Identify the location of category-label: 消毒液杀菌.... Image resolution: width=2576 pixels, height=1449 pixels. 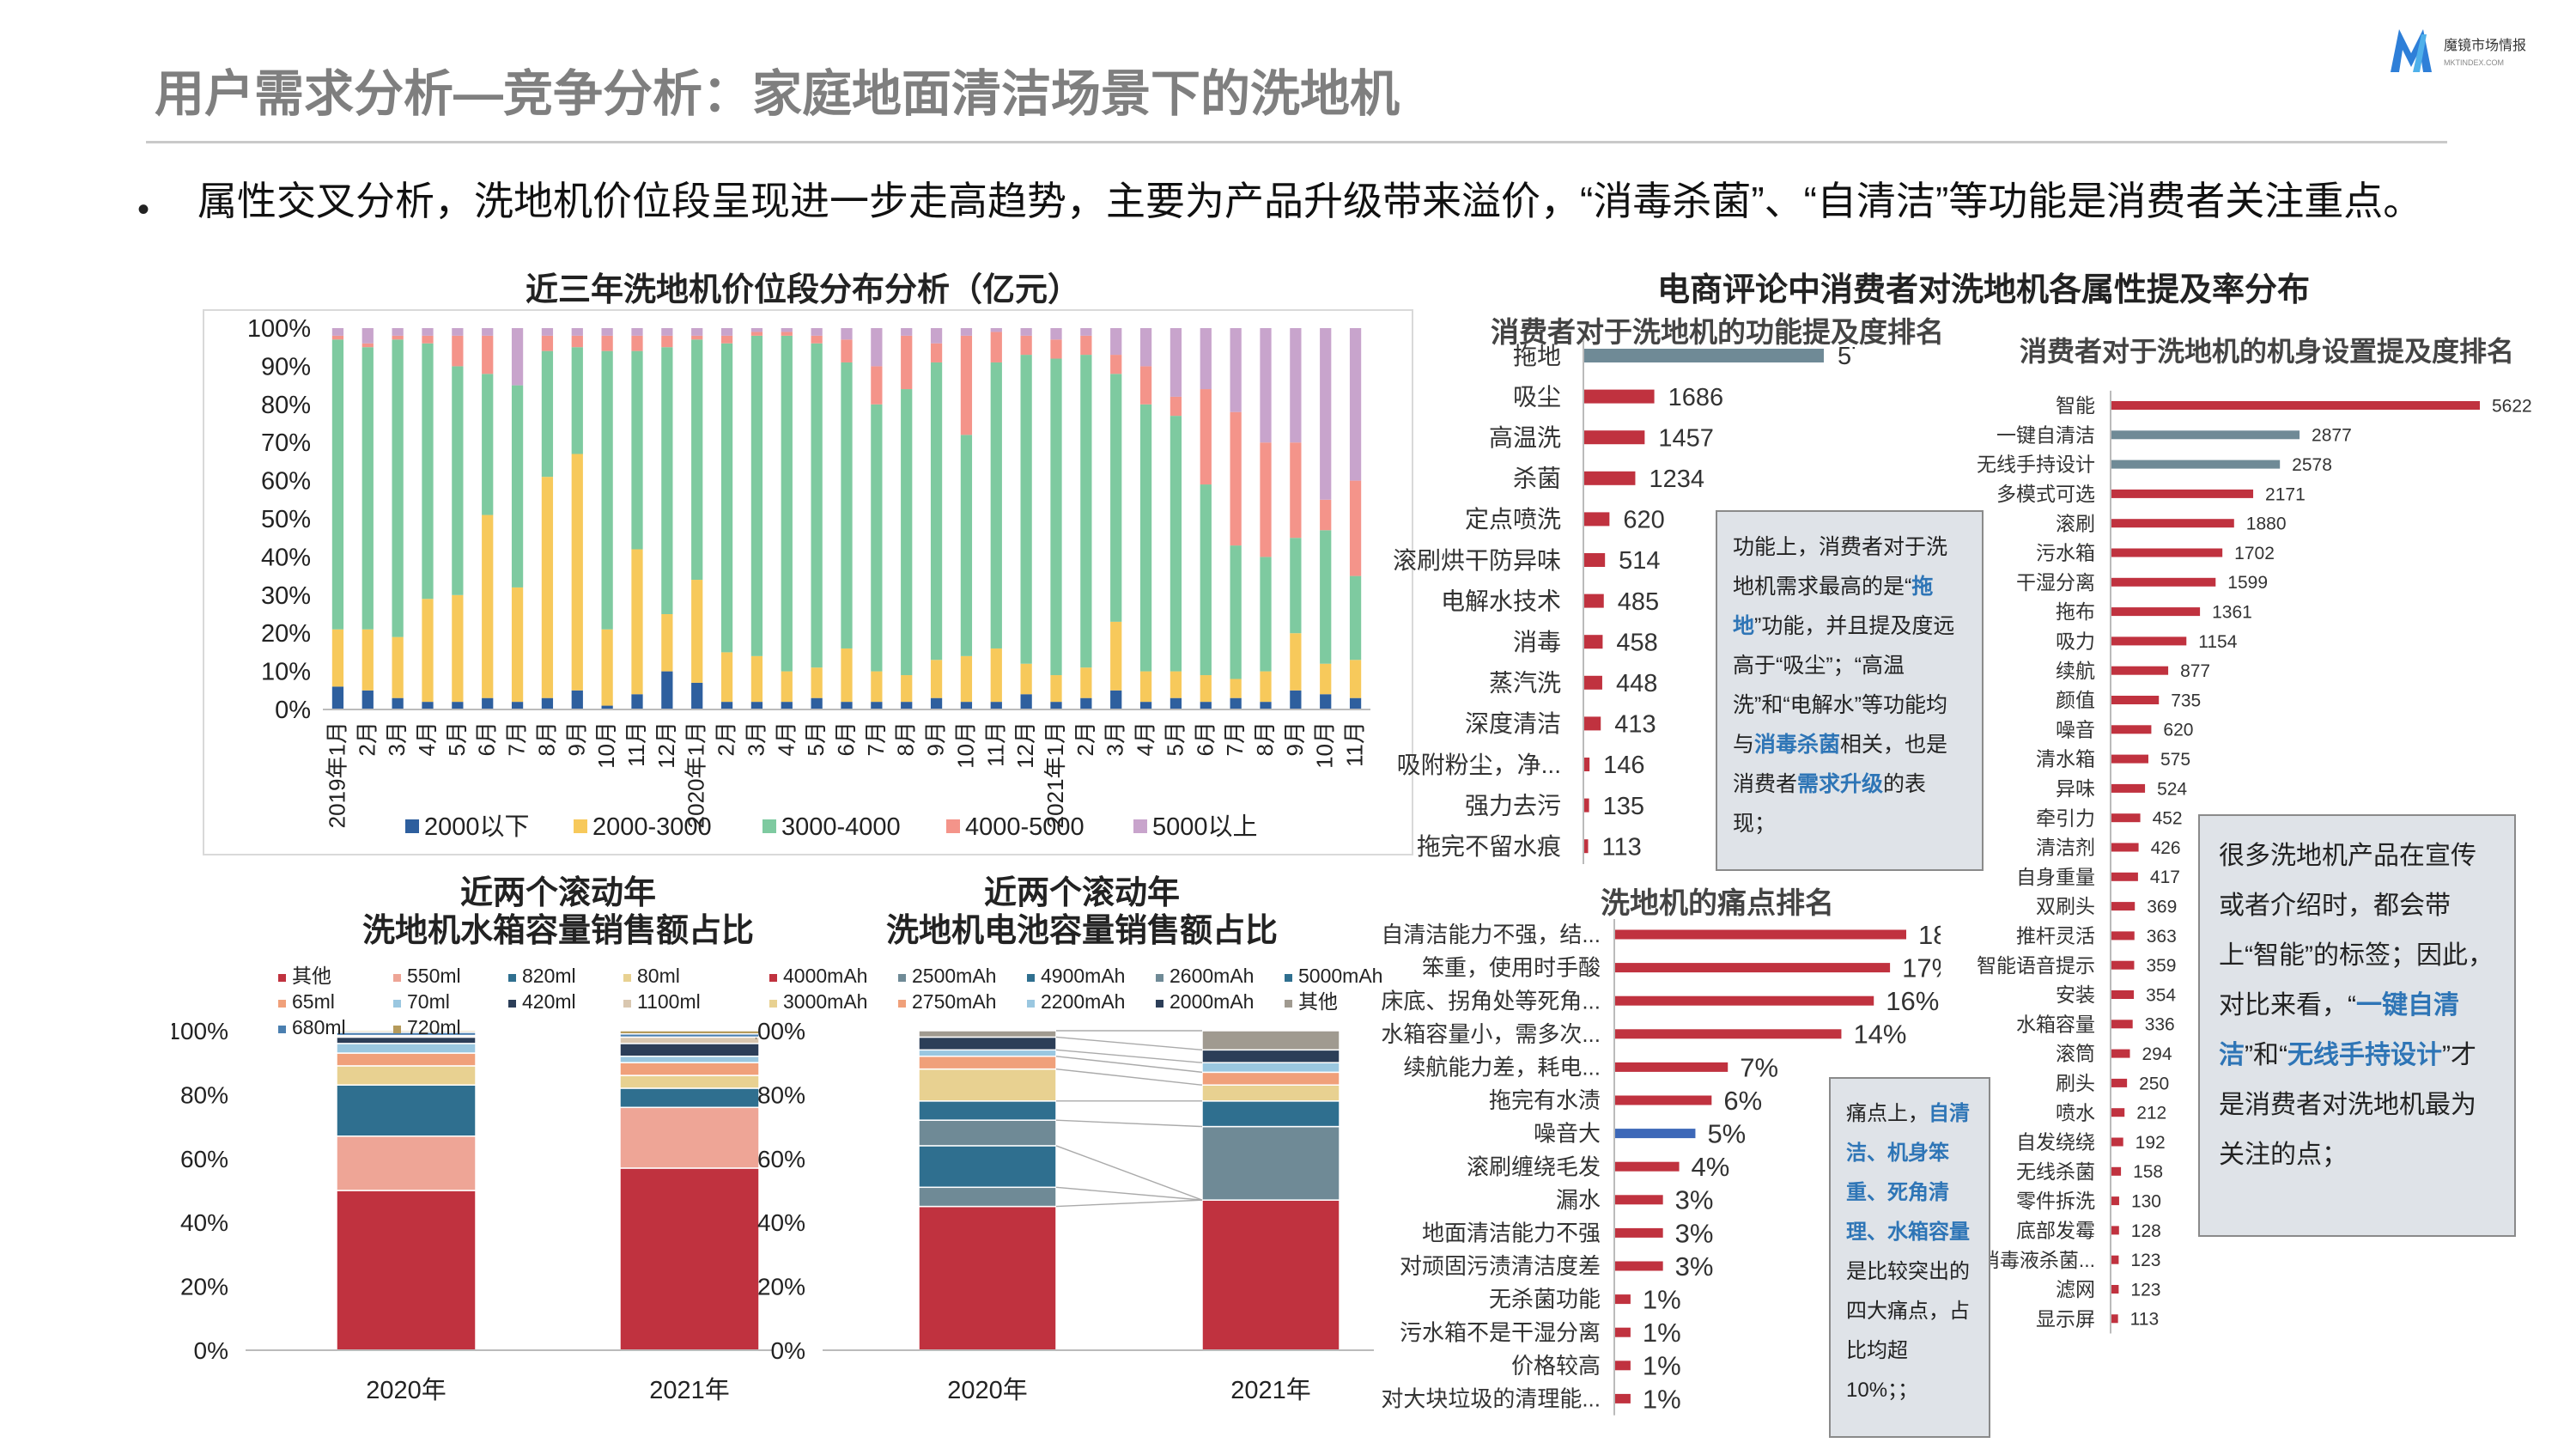
(2038, 1260).